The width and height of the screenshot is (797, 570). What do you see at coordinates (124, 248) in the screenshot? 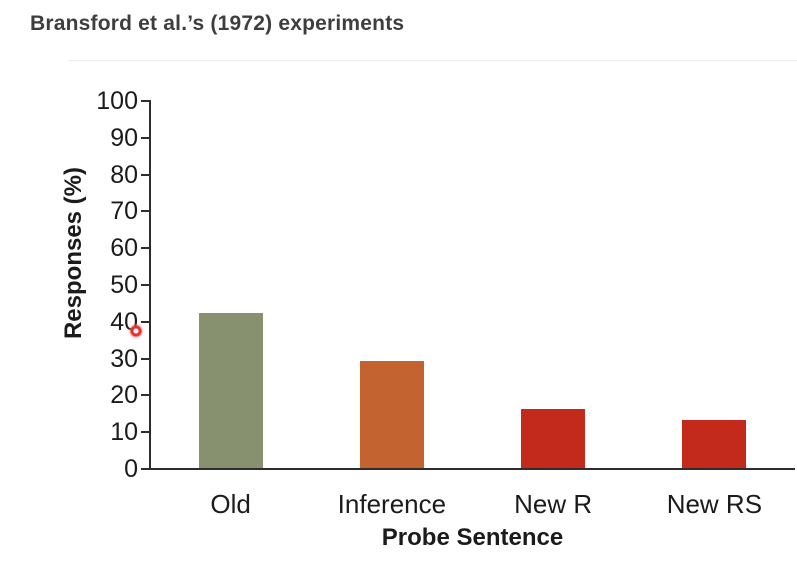
I see `y-tick-label-60: 60` at bounding box center [124, 248].